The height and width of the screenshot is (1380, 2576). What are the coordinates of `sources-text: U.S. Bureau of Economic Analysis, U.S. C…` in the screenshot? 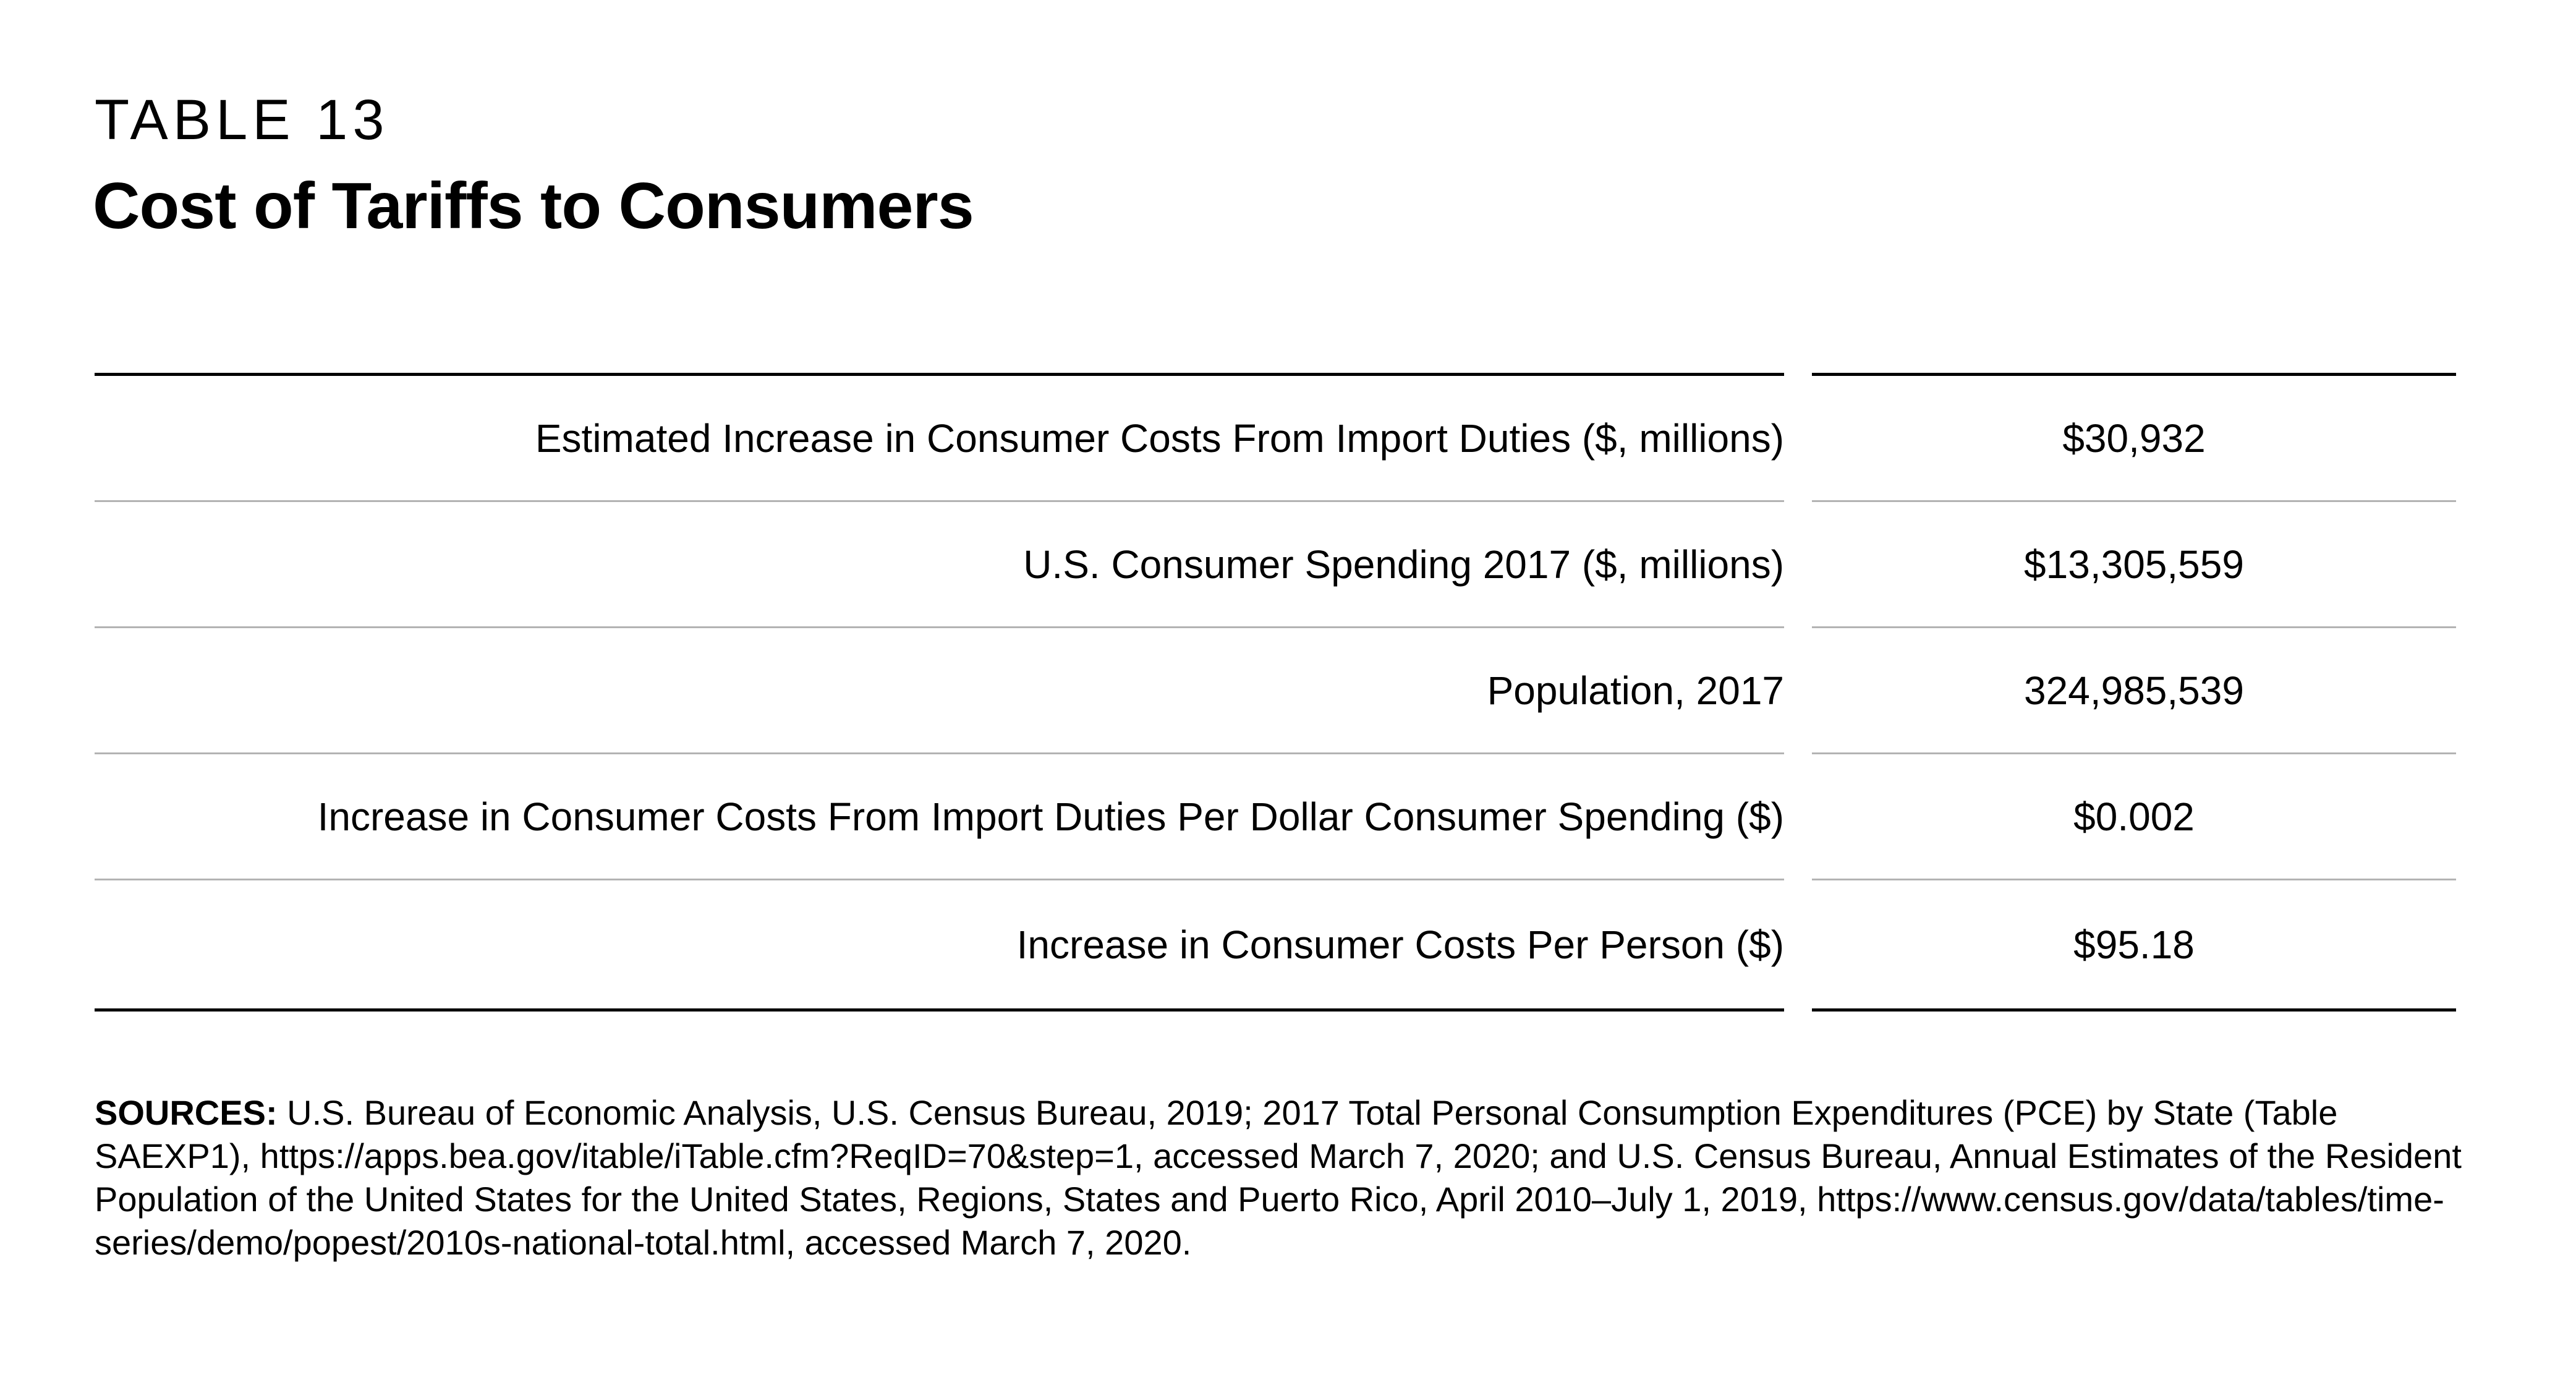 It's located at (1278, 1177).